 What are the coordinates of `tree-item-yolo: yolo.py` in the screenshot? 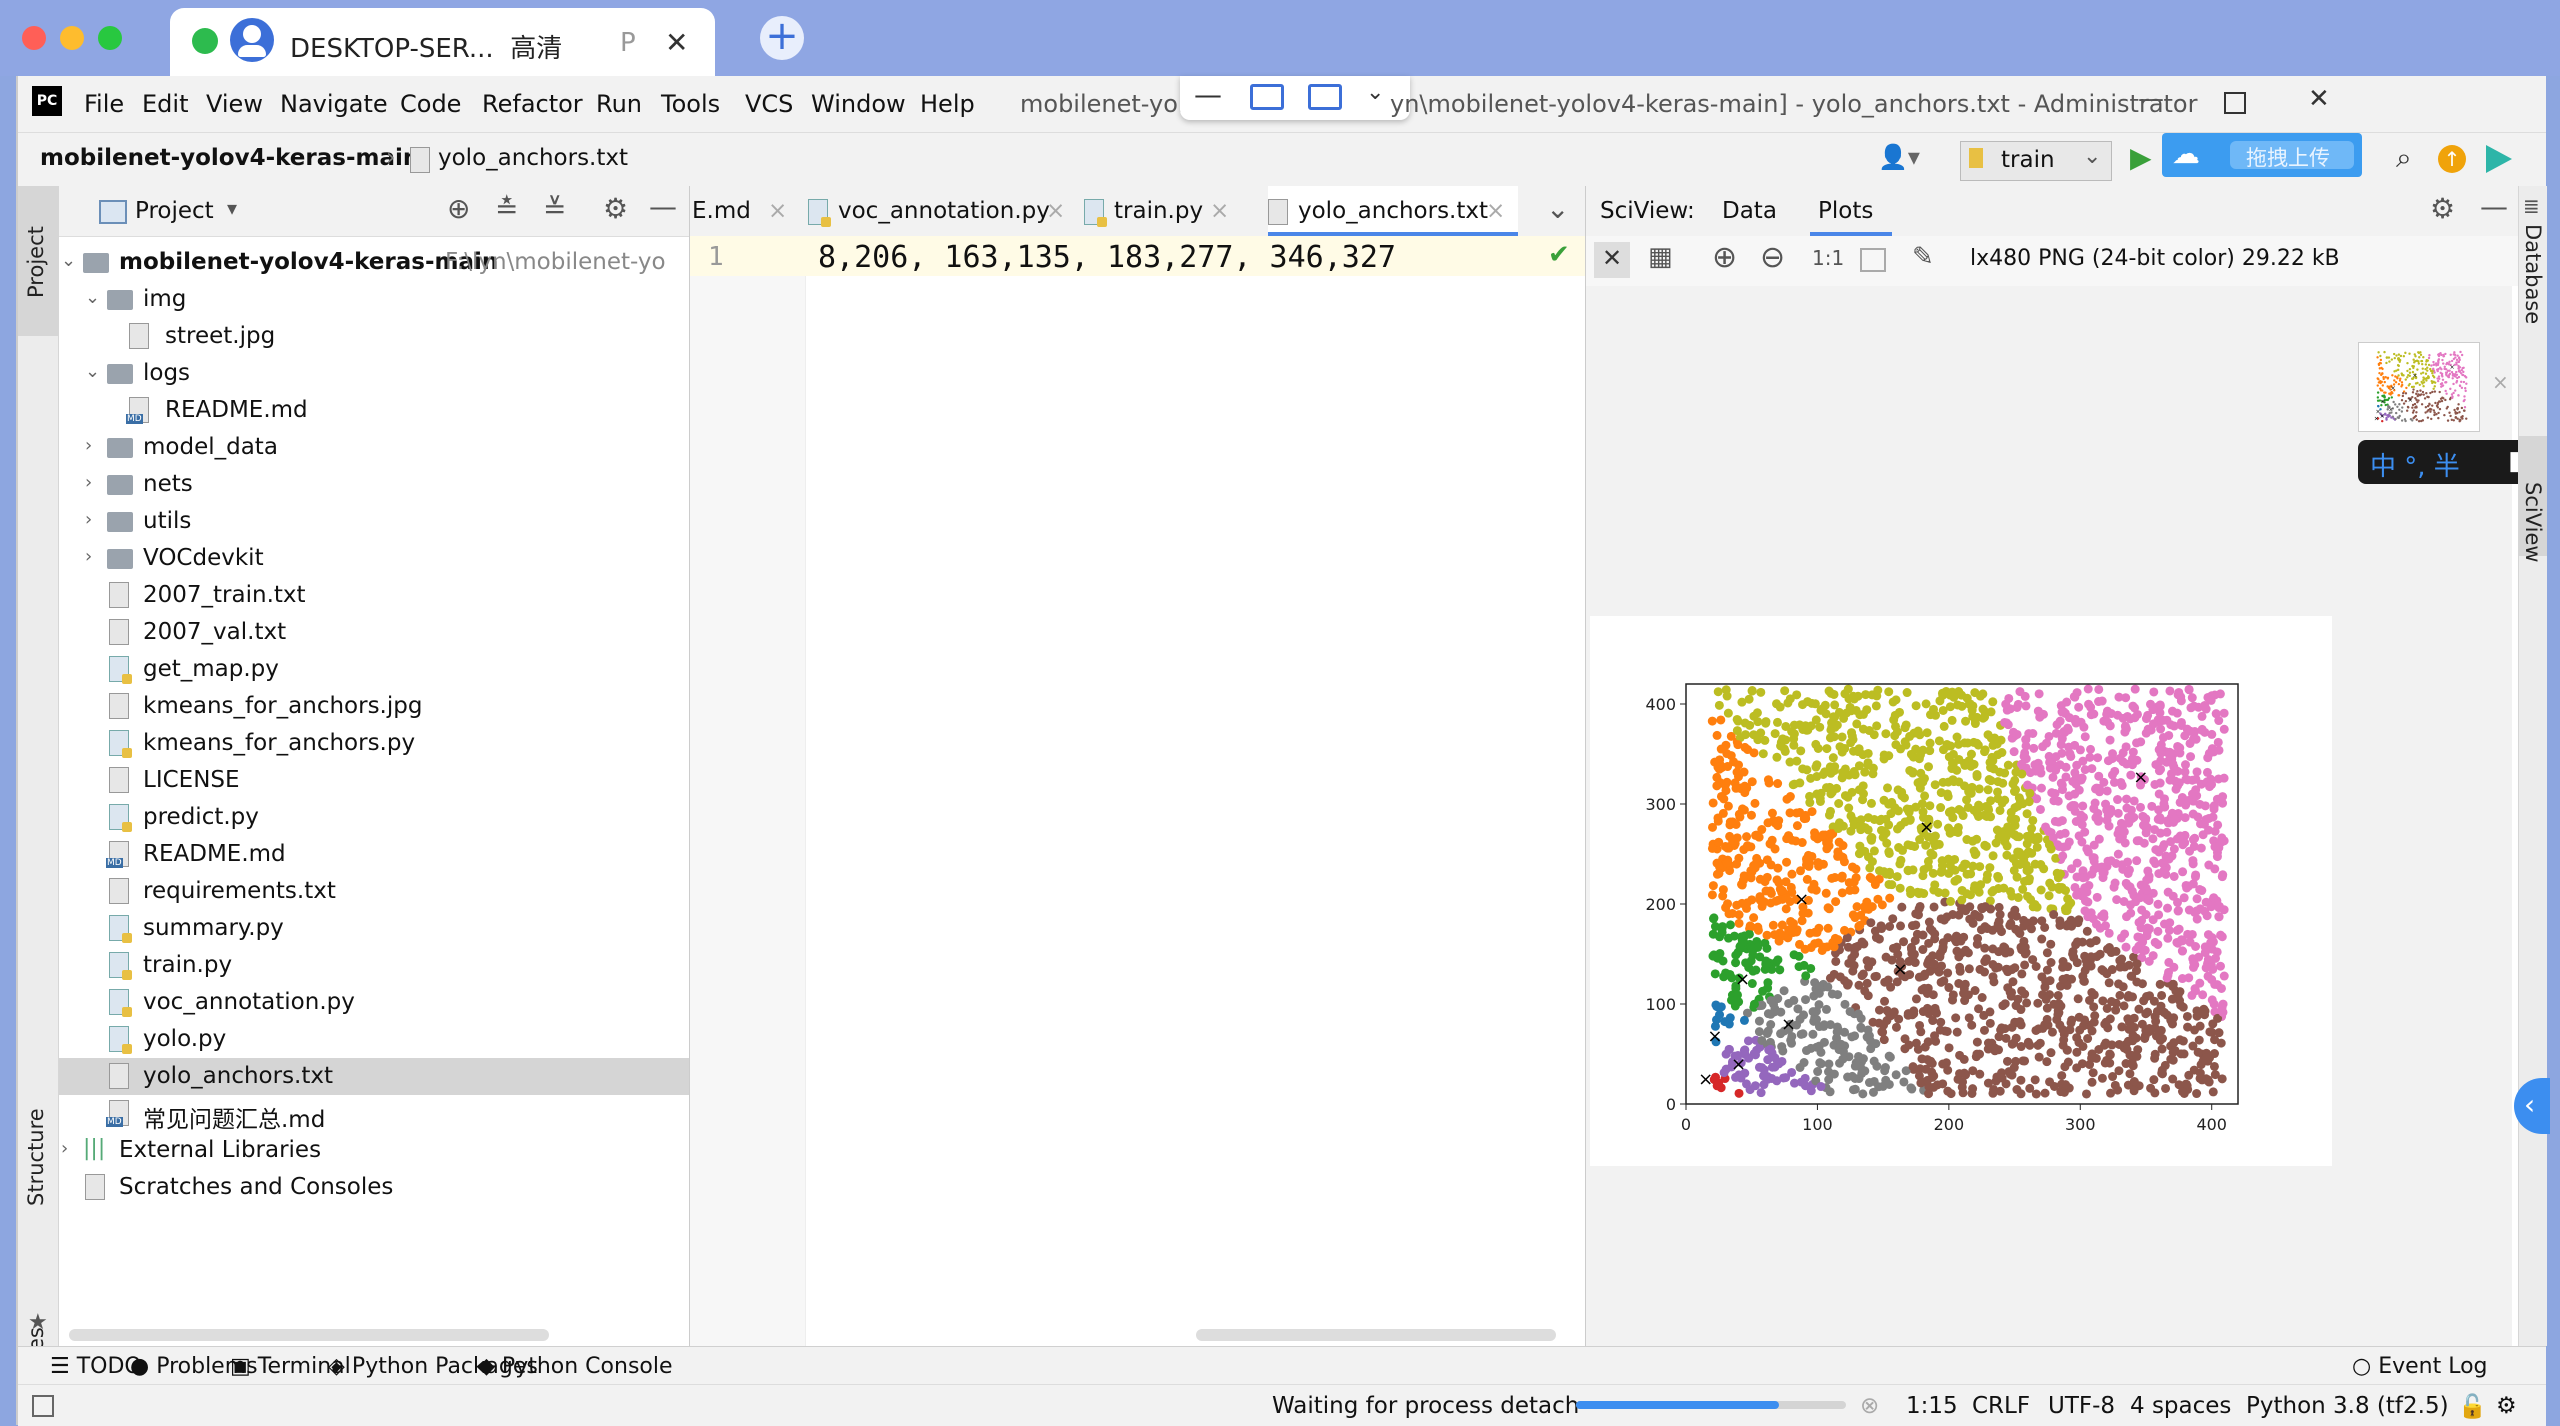 It's located at (374, 1039).